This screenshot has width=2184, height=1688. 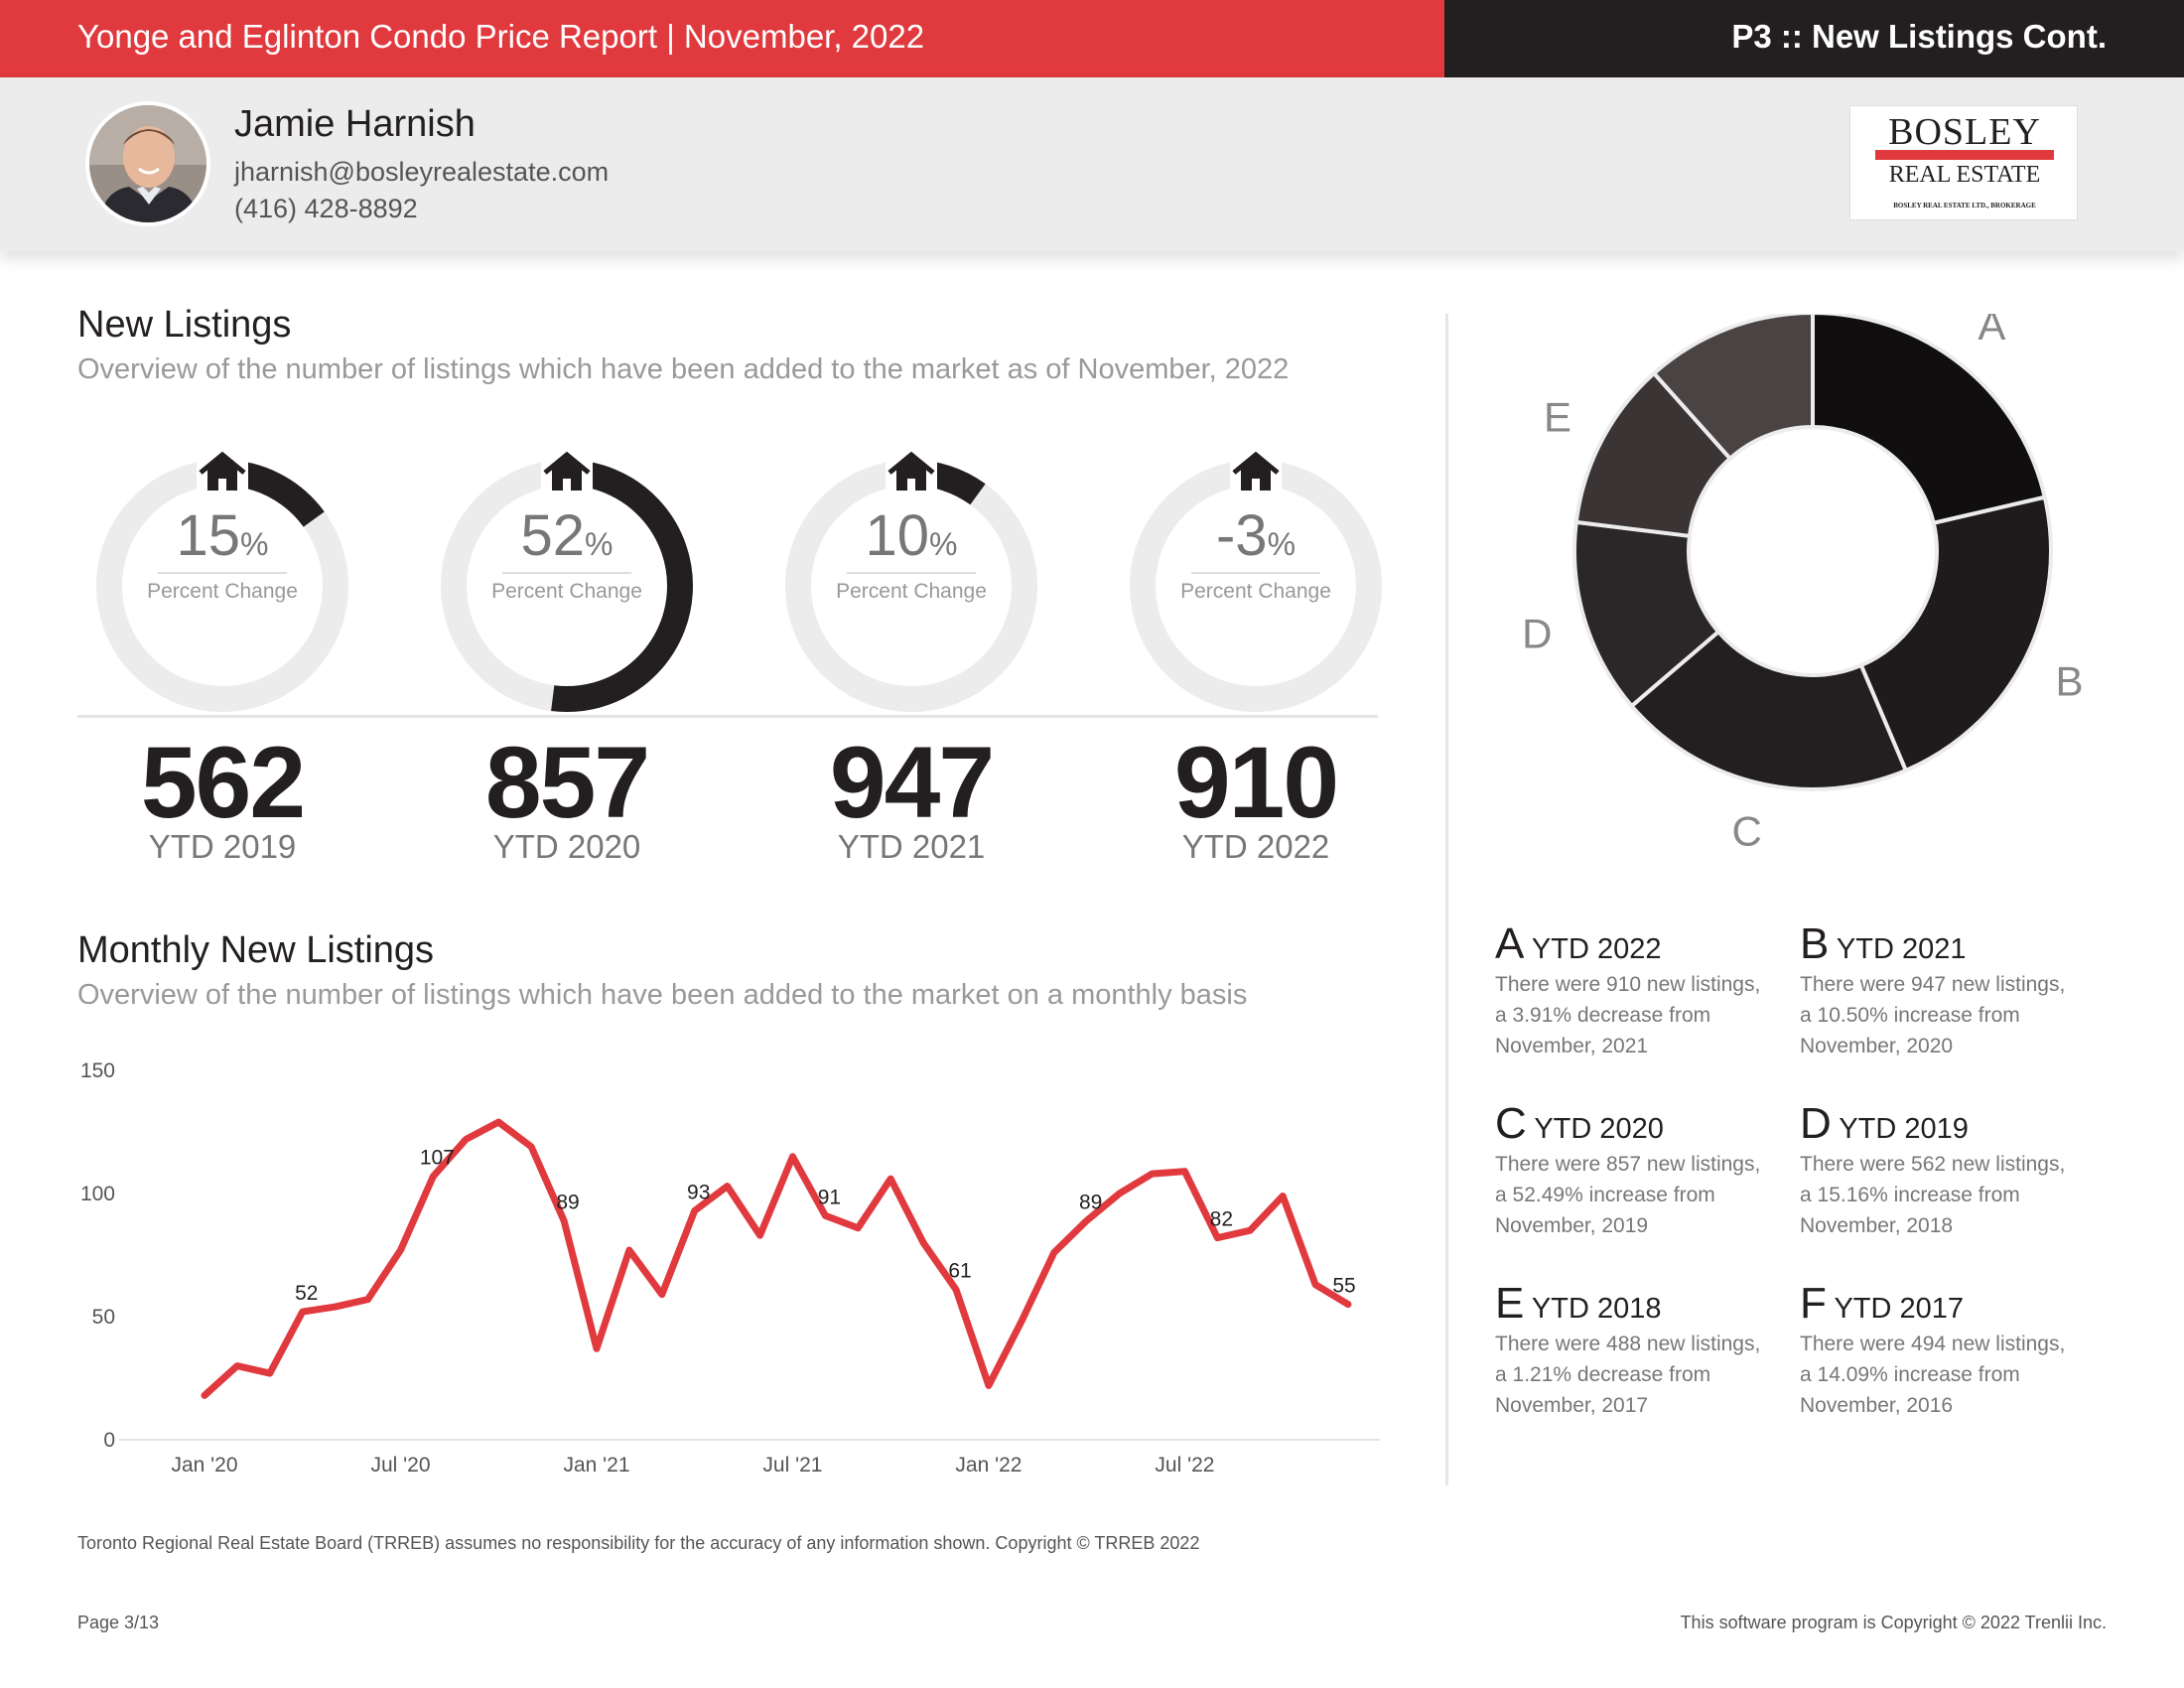 What do you see at coordinates (223, 782) in the screenshot?
I see `ytd-total: 562` at bounding box center [223, 782].